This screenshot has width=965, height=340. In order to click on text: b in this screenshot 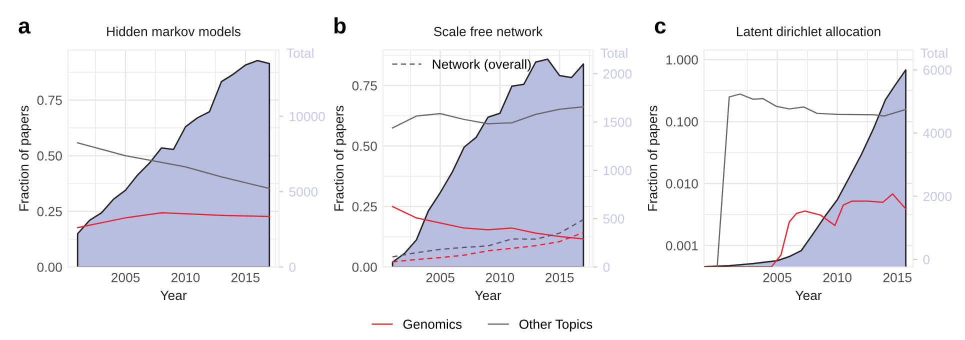, I will do `click(340, 25)`.